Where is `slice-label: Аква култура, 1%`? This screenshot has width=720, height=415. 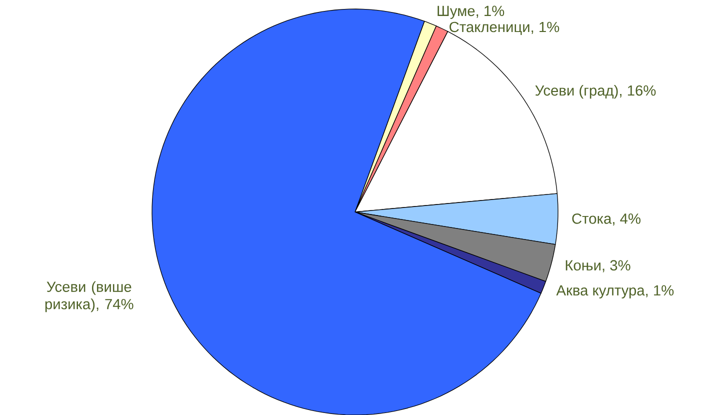
slice-label: Аква култура, 1% is located at coordinates (615, 291).